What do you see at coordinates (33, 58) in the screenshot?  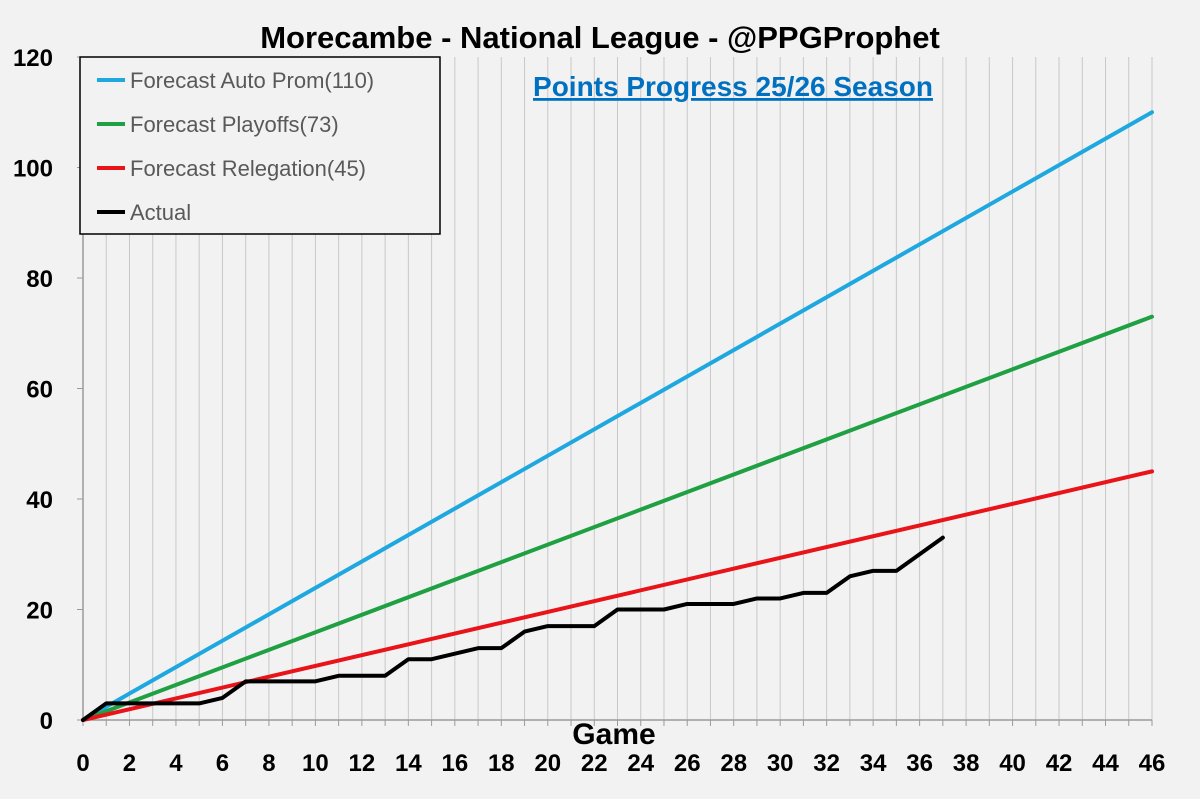 I see `y-tick-label-120: 120` at bounding box center [33, 58].